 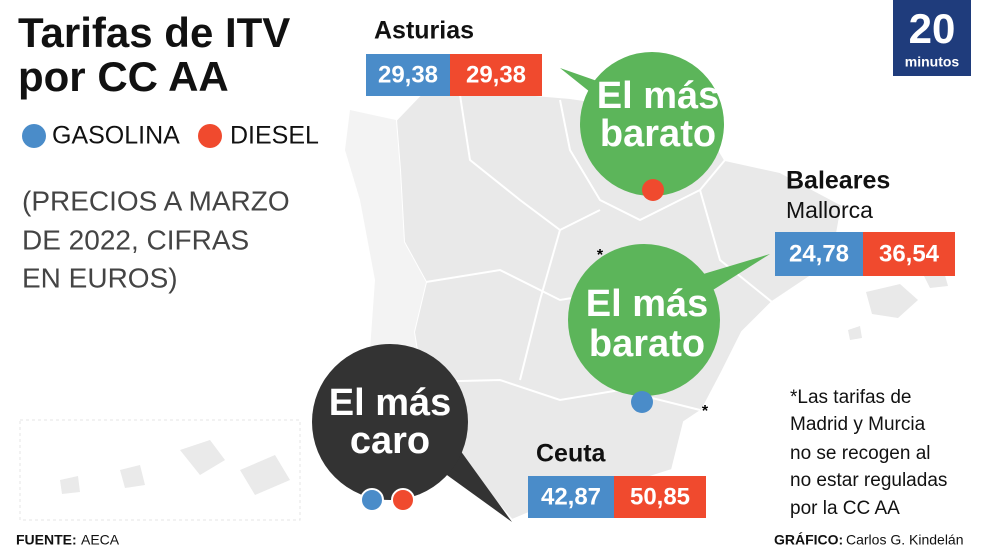 I want to click on source-value: AECA, so click(x=100, y=540).